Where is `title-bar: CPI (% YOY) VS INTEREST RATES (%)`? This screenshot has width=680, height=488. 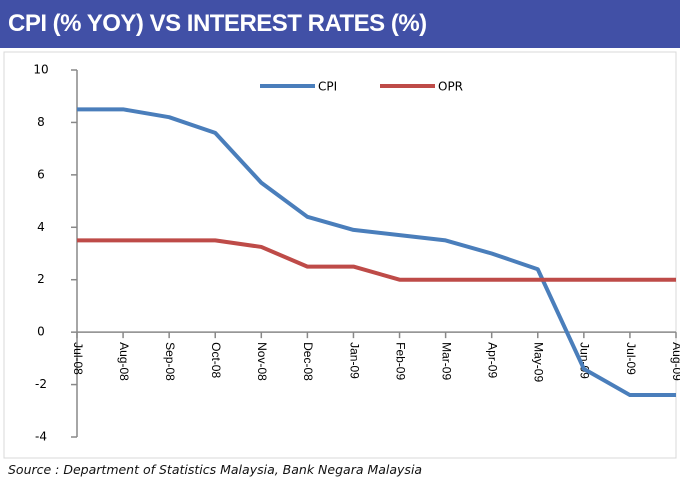 title-bar: CPI (% YOY) VS INTEREST RATES (%) is located at coordinates (340, 24).